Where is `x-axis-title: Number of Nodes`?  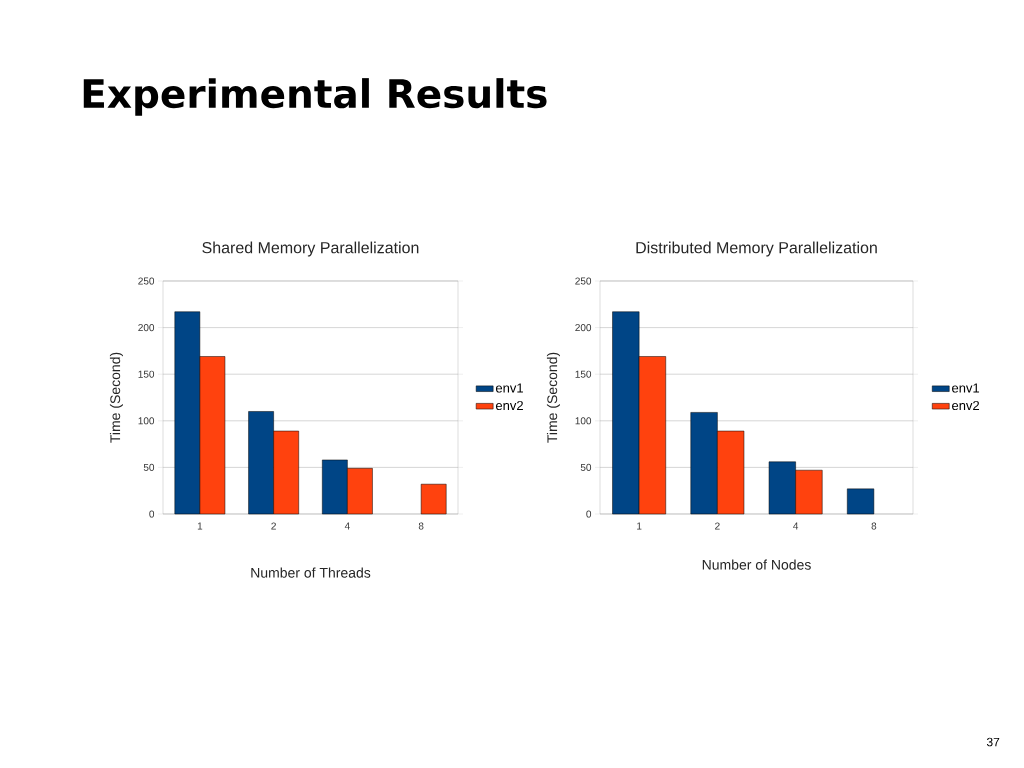
x-axis-title: Number of Nodes is located at coordinates (756, 564).